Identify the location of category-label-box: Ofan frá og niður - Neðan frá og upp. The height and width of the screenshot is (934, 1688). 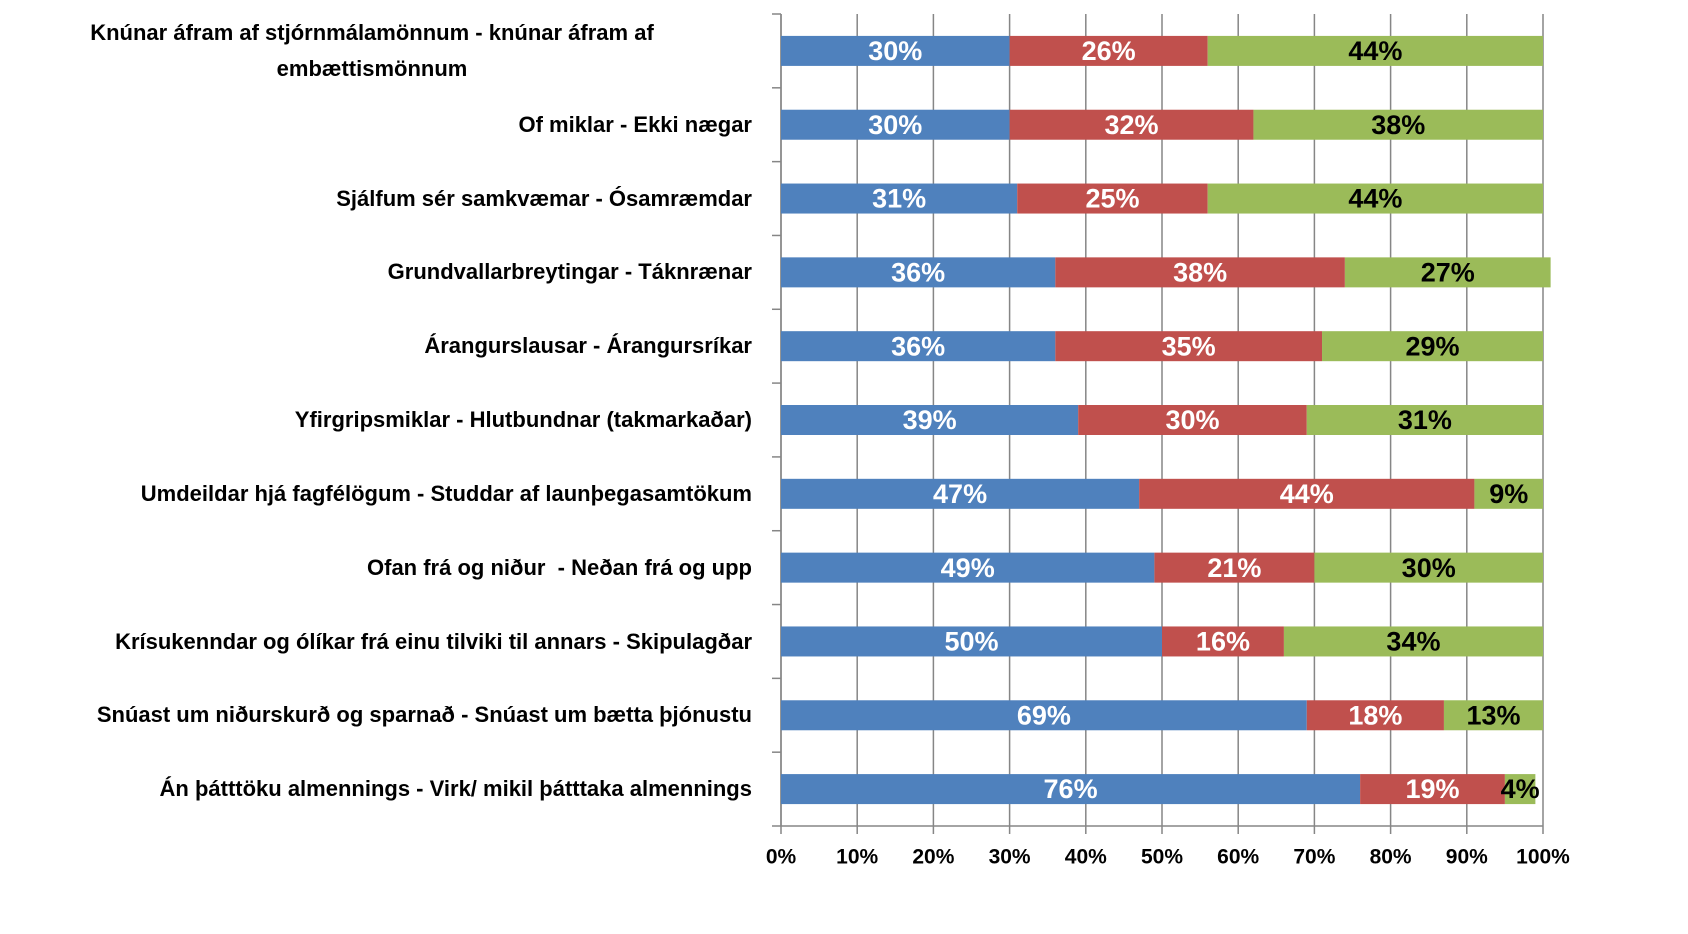
(376, 568).